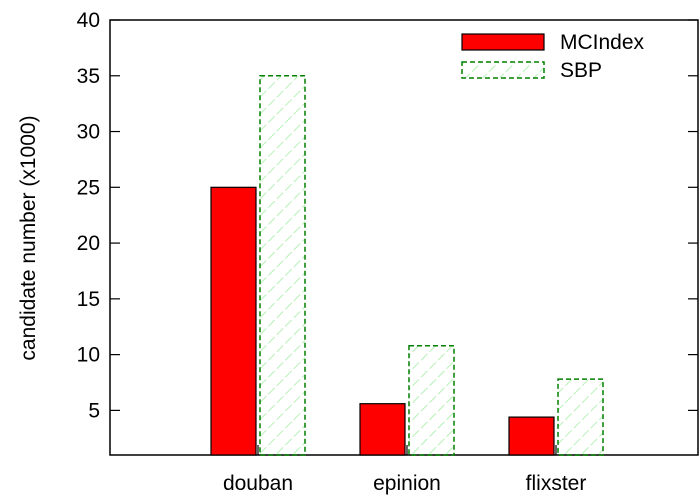 This screenshot has width=699, height=500. Describe the element at coordinates (88, 132) in the screenshot. I see `y-tick-label: 30` at that location.